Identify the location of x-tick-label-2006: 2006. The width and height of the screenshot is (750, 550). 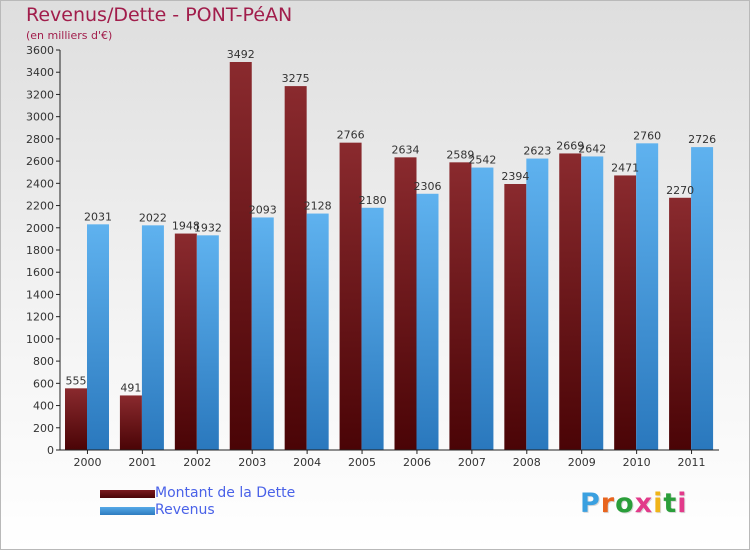
(417, 462).